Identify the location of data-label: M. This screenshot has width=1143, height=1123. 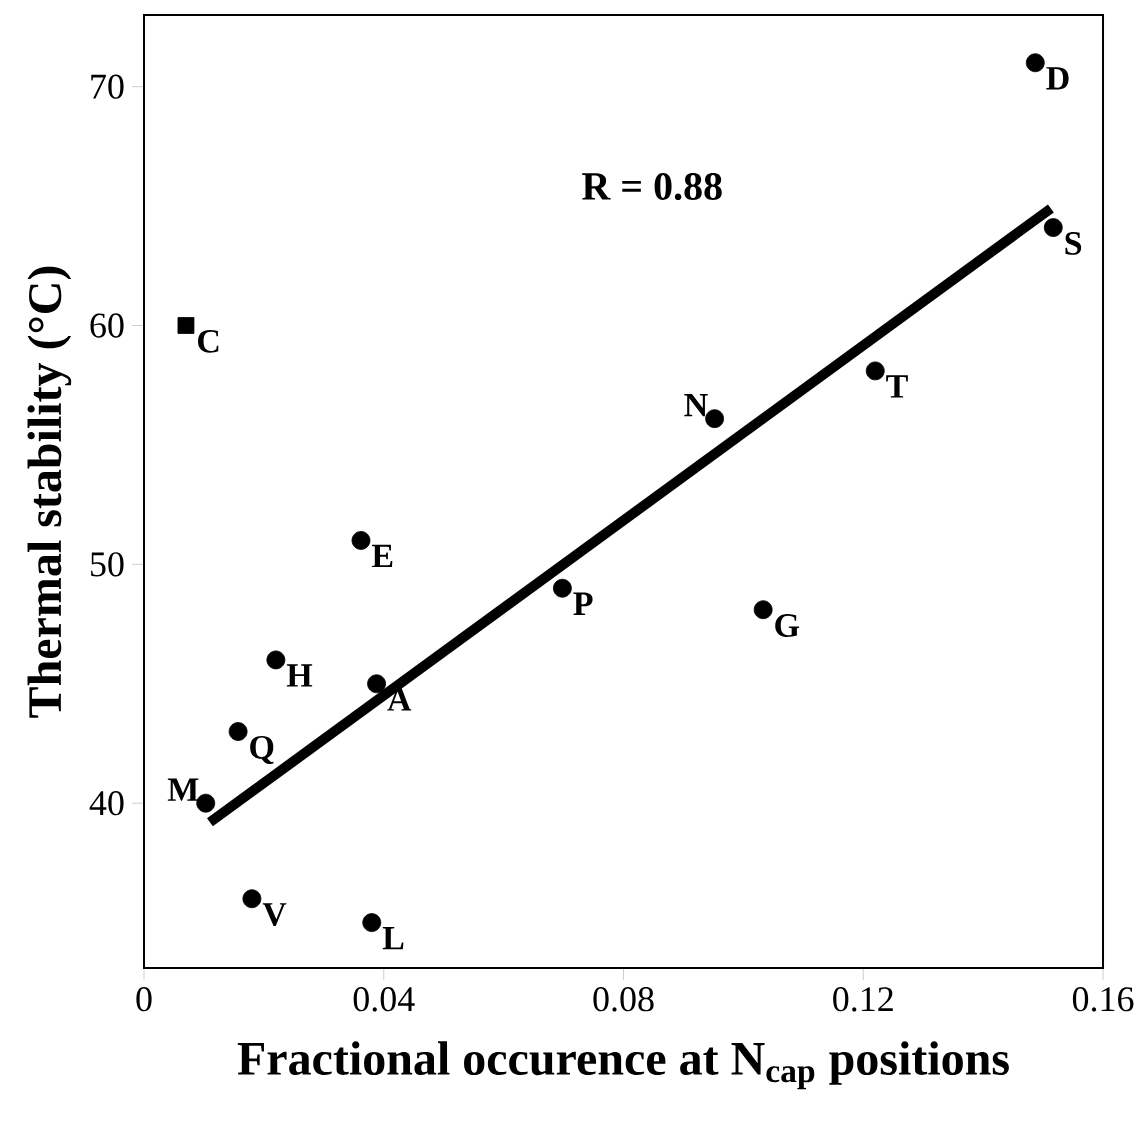
(183, 789).